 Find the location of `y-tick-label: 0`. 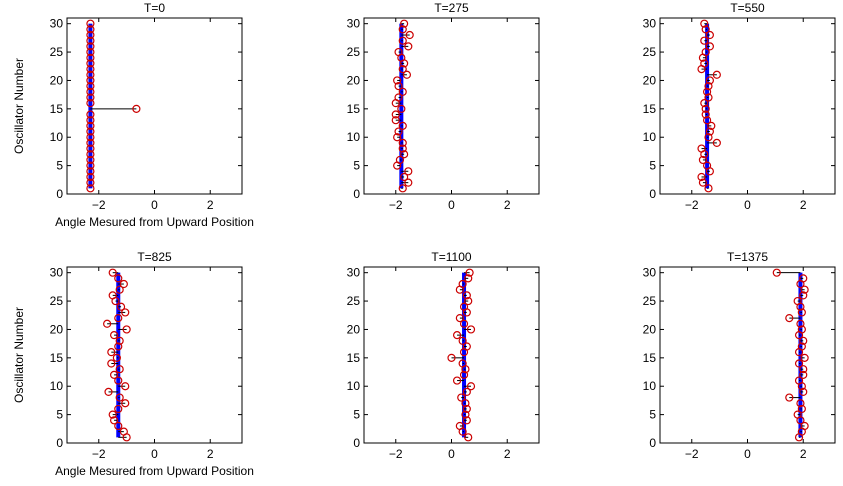

y-tick-label: 0 is located at coordinates (356, 443).